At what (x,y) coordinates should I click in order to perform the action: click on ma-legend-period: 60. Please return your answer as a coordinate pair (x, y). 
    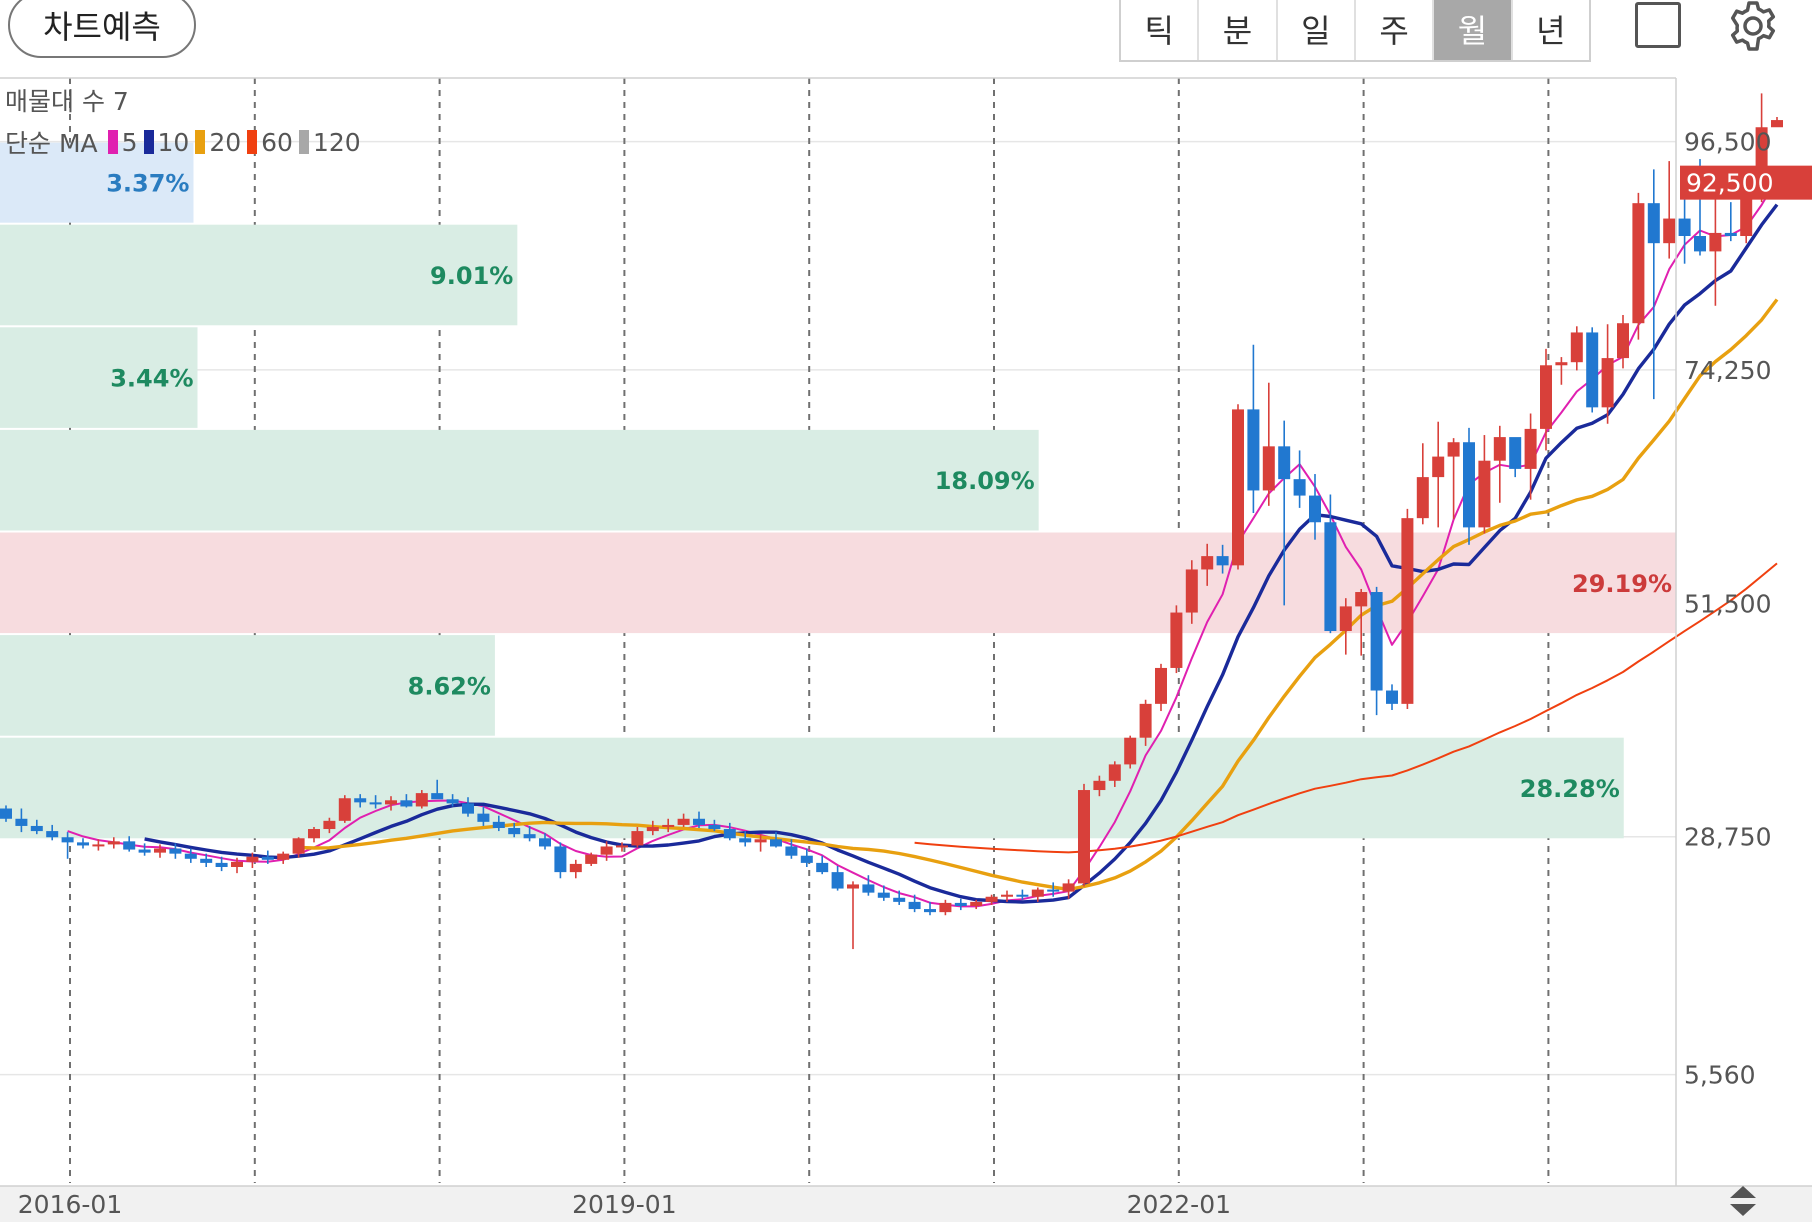
    Looking at the image, I should click on (277, 142).